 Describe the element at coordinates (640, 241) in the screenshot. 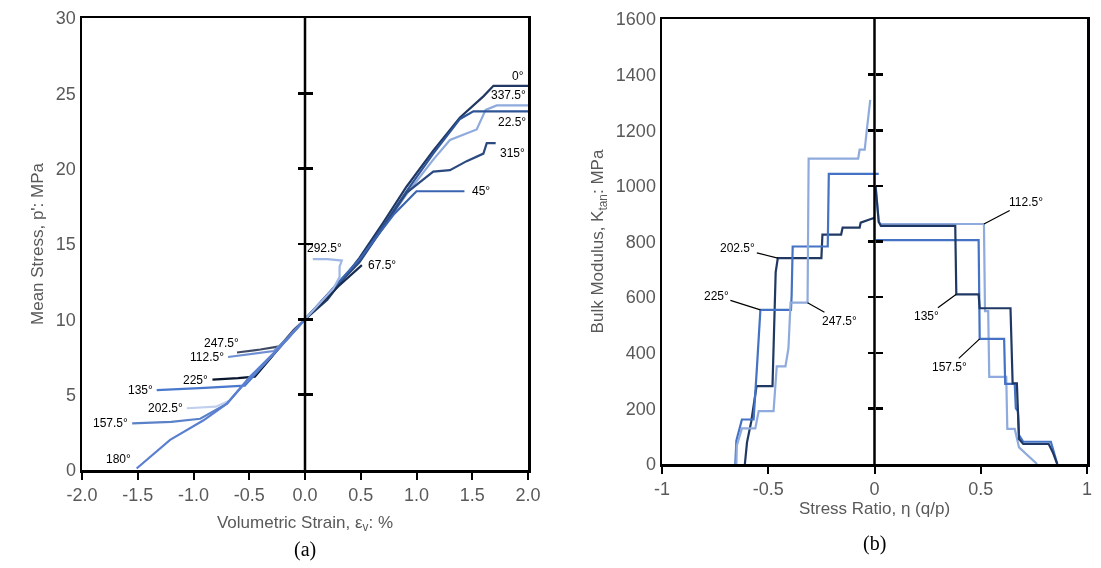

I see `y-tick-label: 800` at that location.